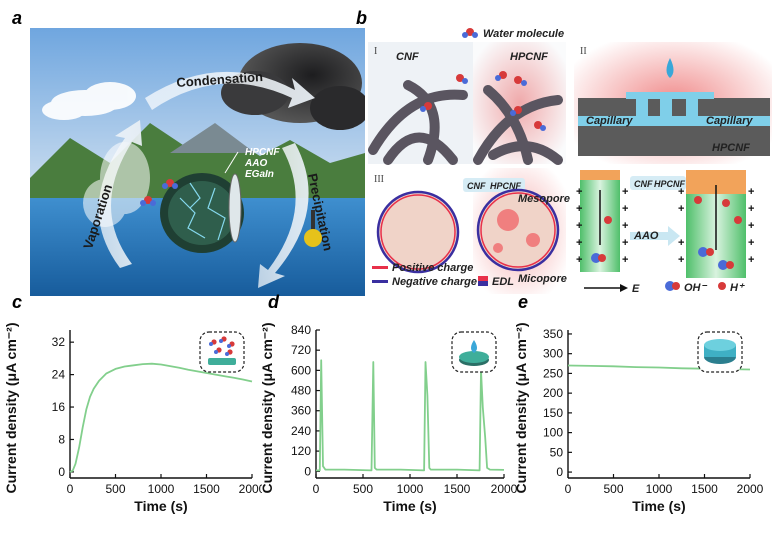 The width and height of the screenshot is (783, 540). What do you see at coordinates (553, 373) in the screenshot?
I see `y-tick-label: 250` at bounding box center [553, 373].